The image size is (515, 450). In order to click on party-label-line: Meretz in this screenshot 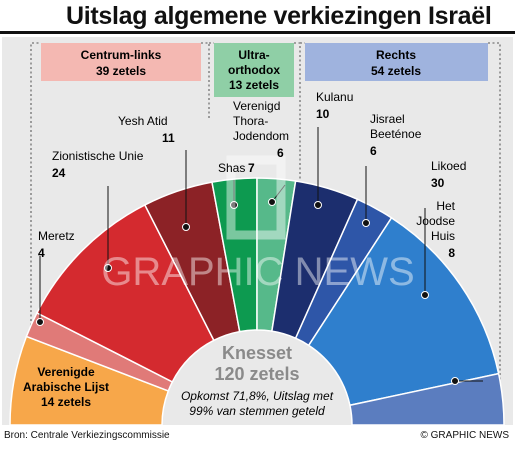, I will do `click(56, 236)`.